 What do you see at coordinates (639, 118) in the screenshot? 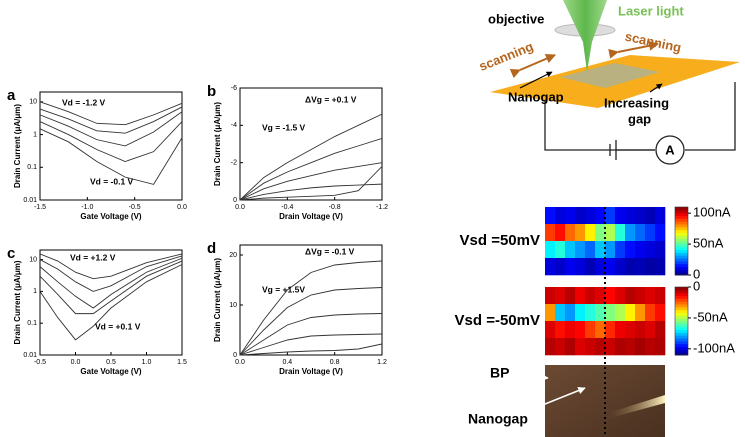
I see `gap-label: gap` at bounding box center [639, 118].